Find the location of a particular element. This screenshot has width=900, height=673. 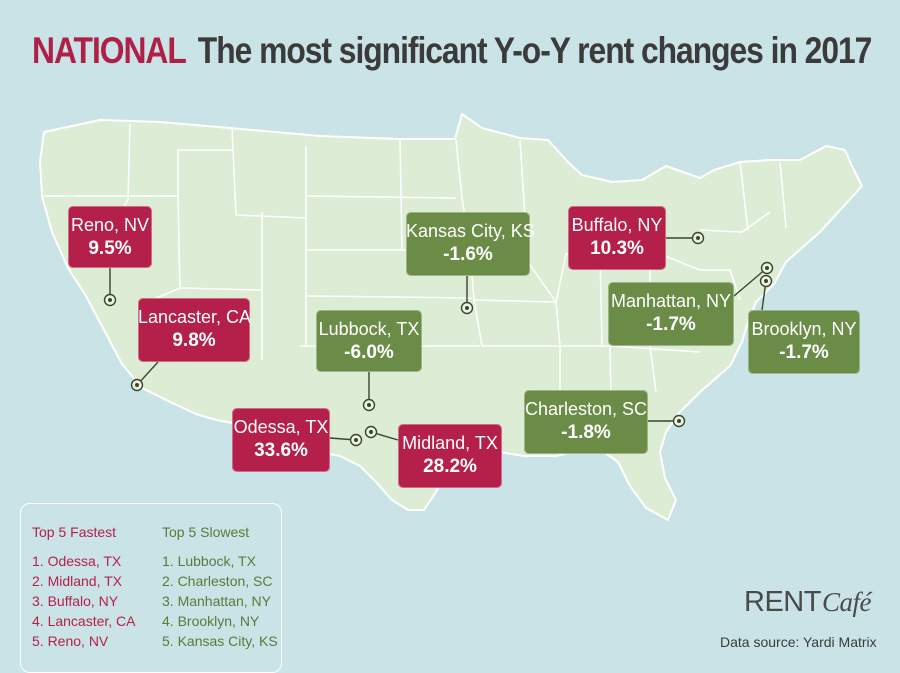

marker-city: Charleston, SC is located at coordinates (586, 409).